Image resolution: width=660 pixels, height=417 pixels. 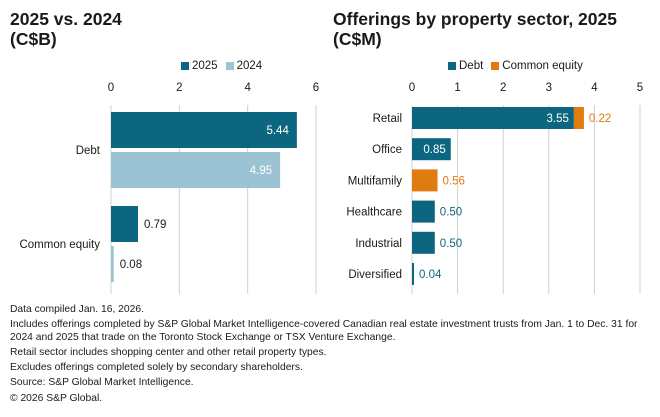 What do you see at coordinates (640, 88) in the screenshot?
I see `right-x-tick-label: 5` at bounding box center [640, 88].